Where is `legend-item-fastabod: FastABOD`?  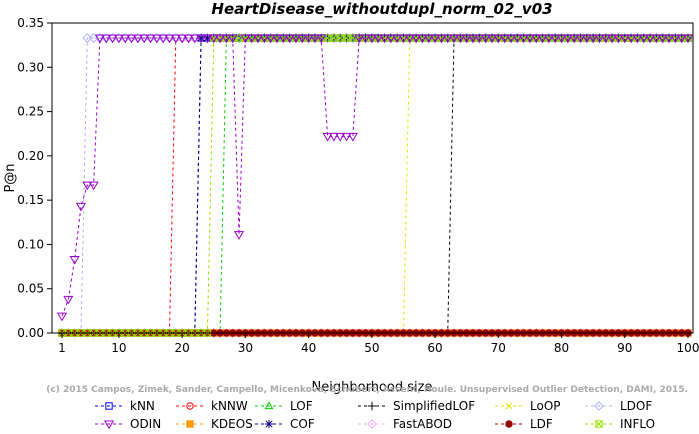
legend-item-fastabod: FastABOD is located at coordinates (405, 424).